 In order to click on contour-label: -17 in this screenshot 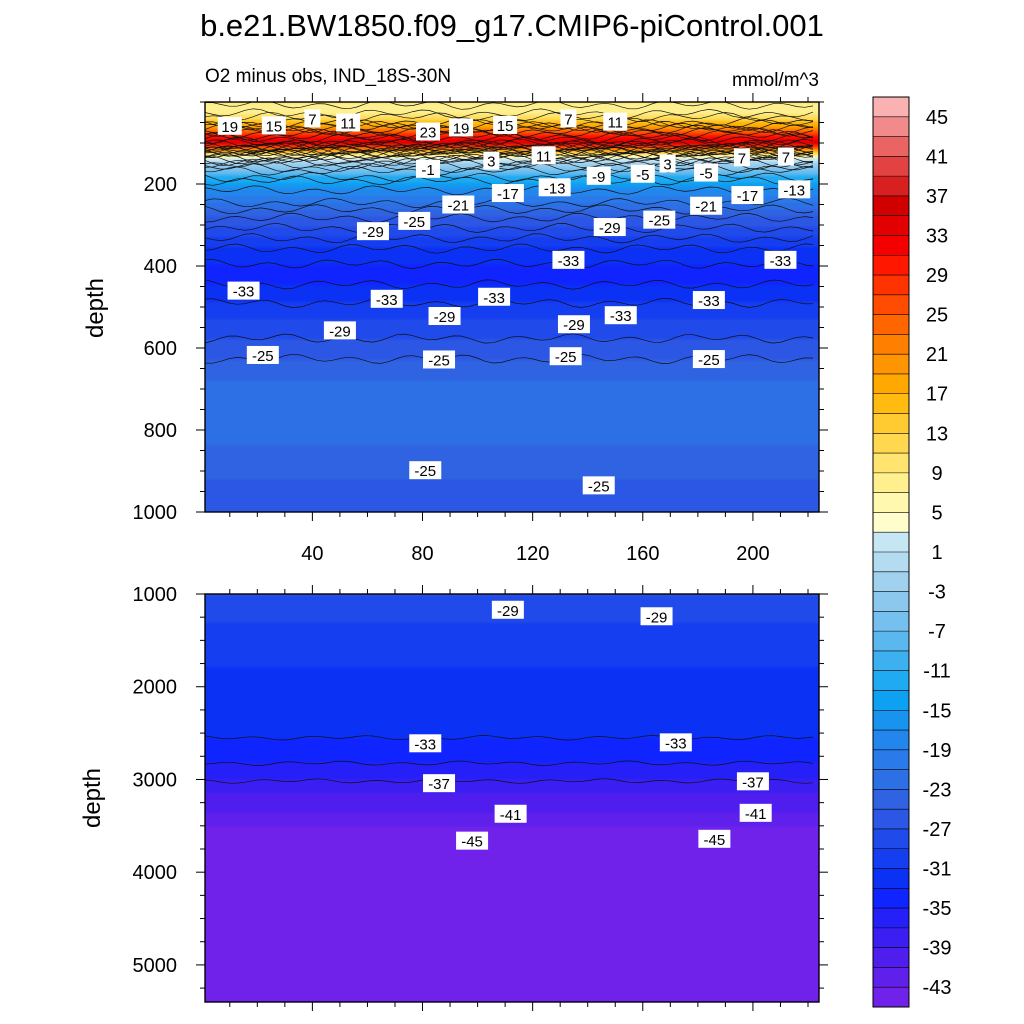, I will do `click(507, 193)`.